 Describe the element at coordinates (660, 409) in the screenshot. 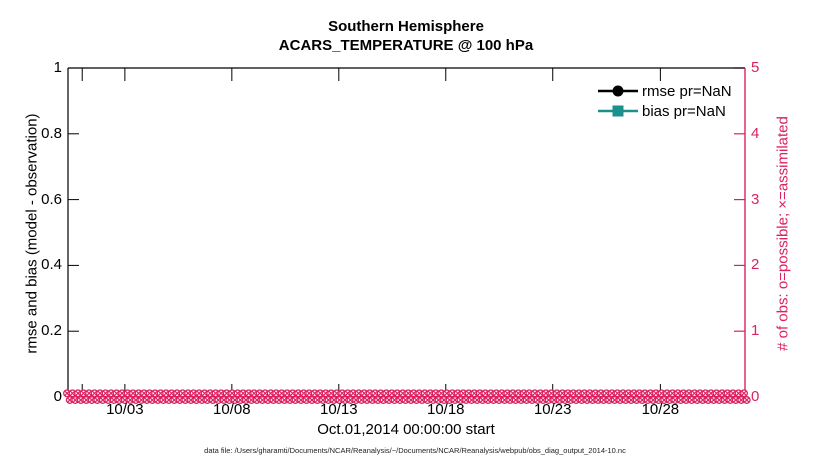

I see `x-tick-label: 10/28` at that location.